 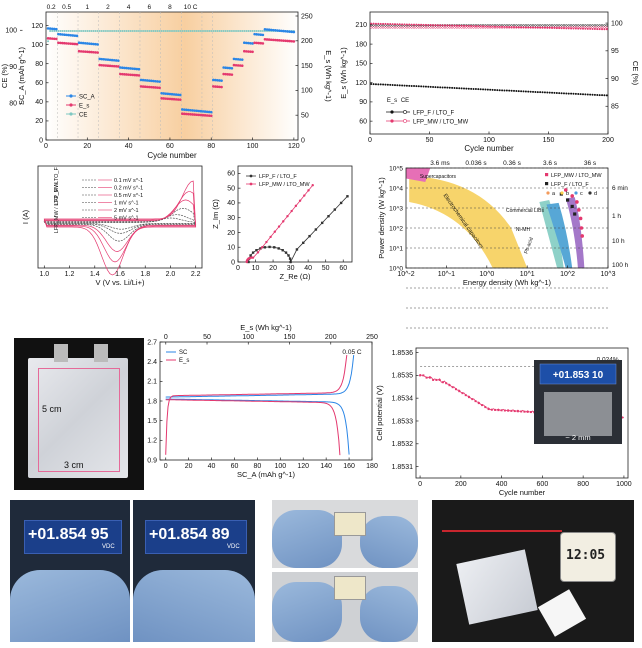 I want to click on ragone-region-label: Commercial LIBs, so click(x=525, y=211).